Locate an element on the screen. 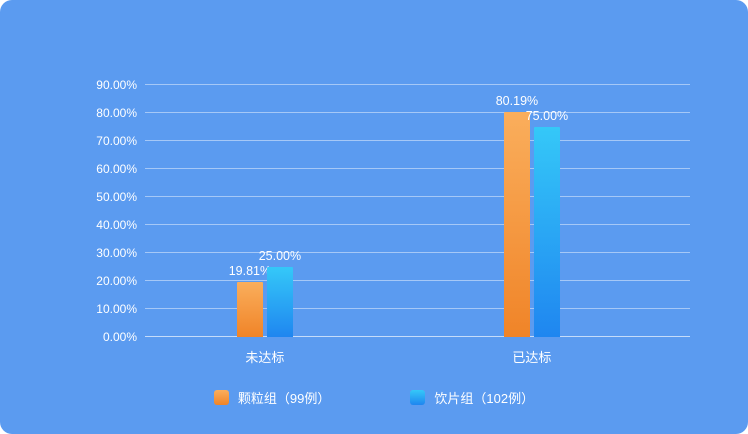 The width and height of the screenshot is (748, 434). legend-label-decoction-group: 饮片组（102例） is located at coordinates (484, 398).